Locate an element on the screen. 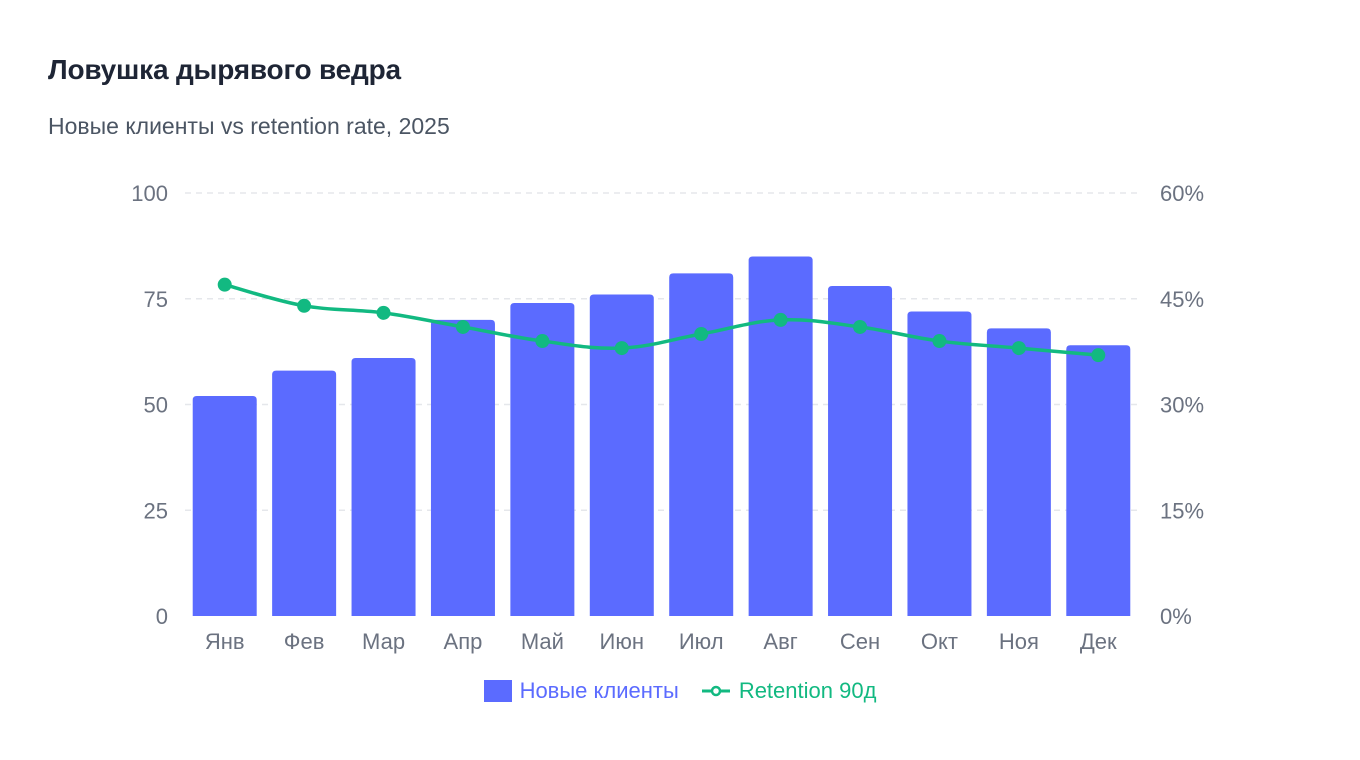 Image resolution: width=1360 pixels, height=760 pixels. bar-Окт is located at coordinates (939, 463).